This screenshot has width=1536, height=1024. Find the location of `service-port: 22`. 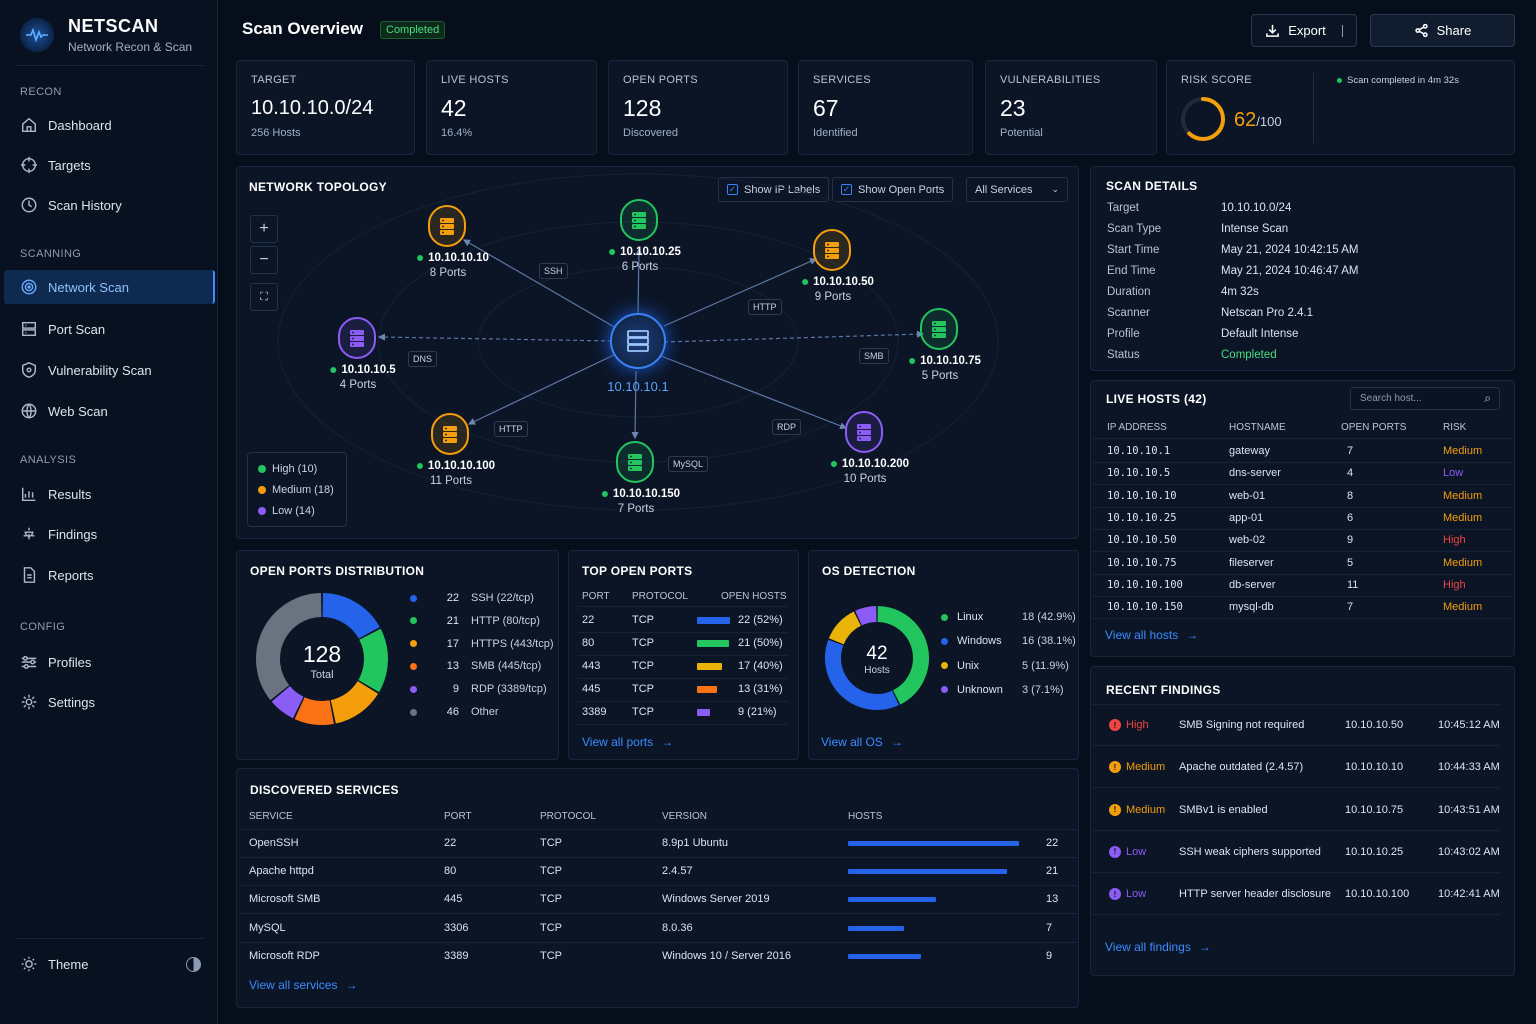

service-port: 22 is located at coordinates (450, 843).